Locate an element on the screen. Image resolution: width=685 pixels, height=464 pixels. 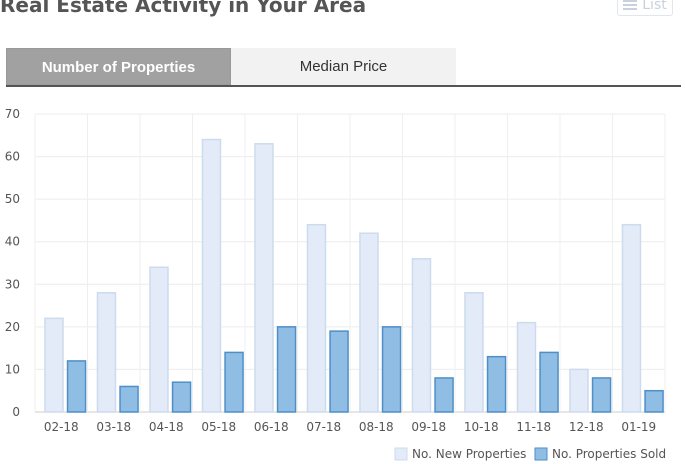
y-tick-label: 0 is located at coordinates (16, 412).